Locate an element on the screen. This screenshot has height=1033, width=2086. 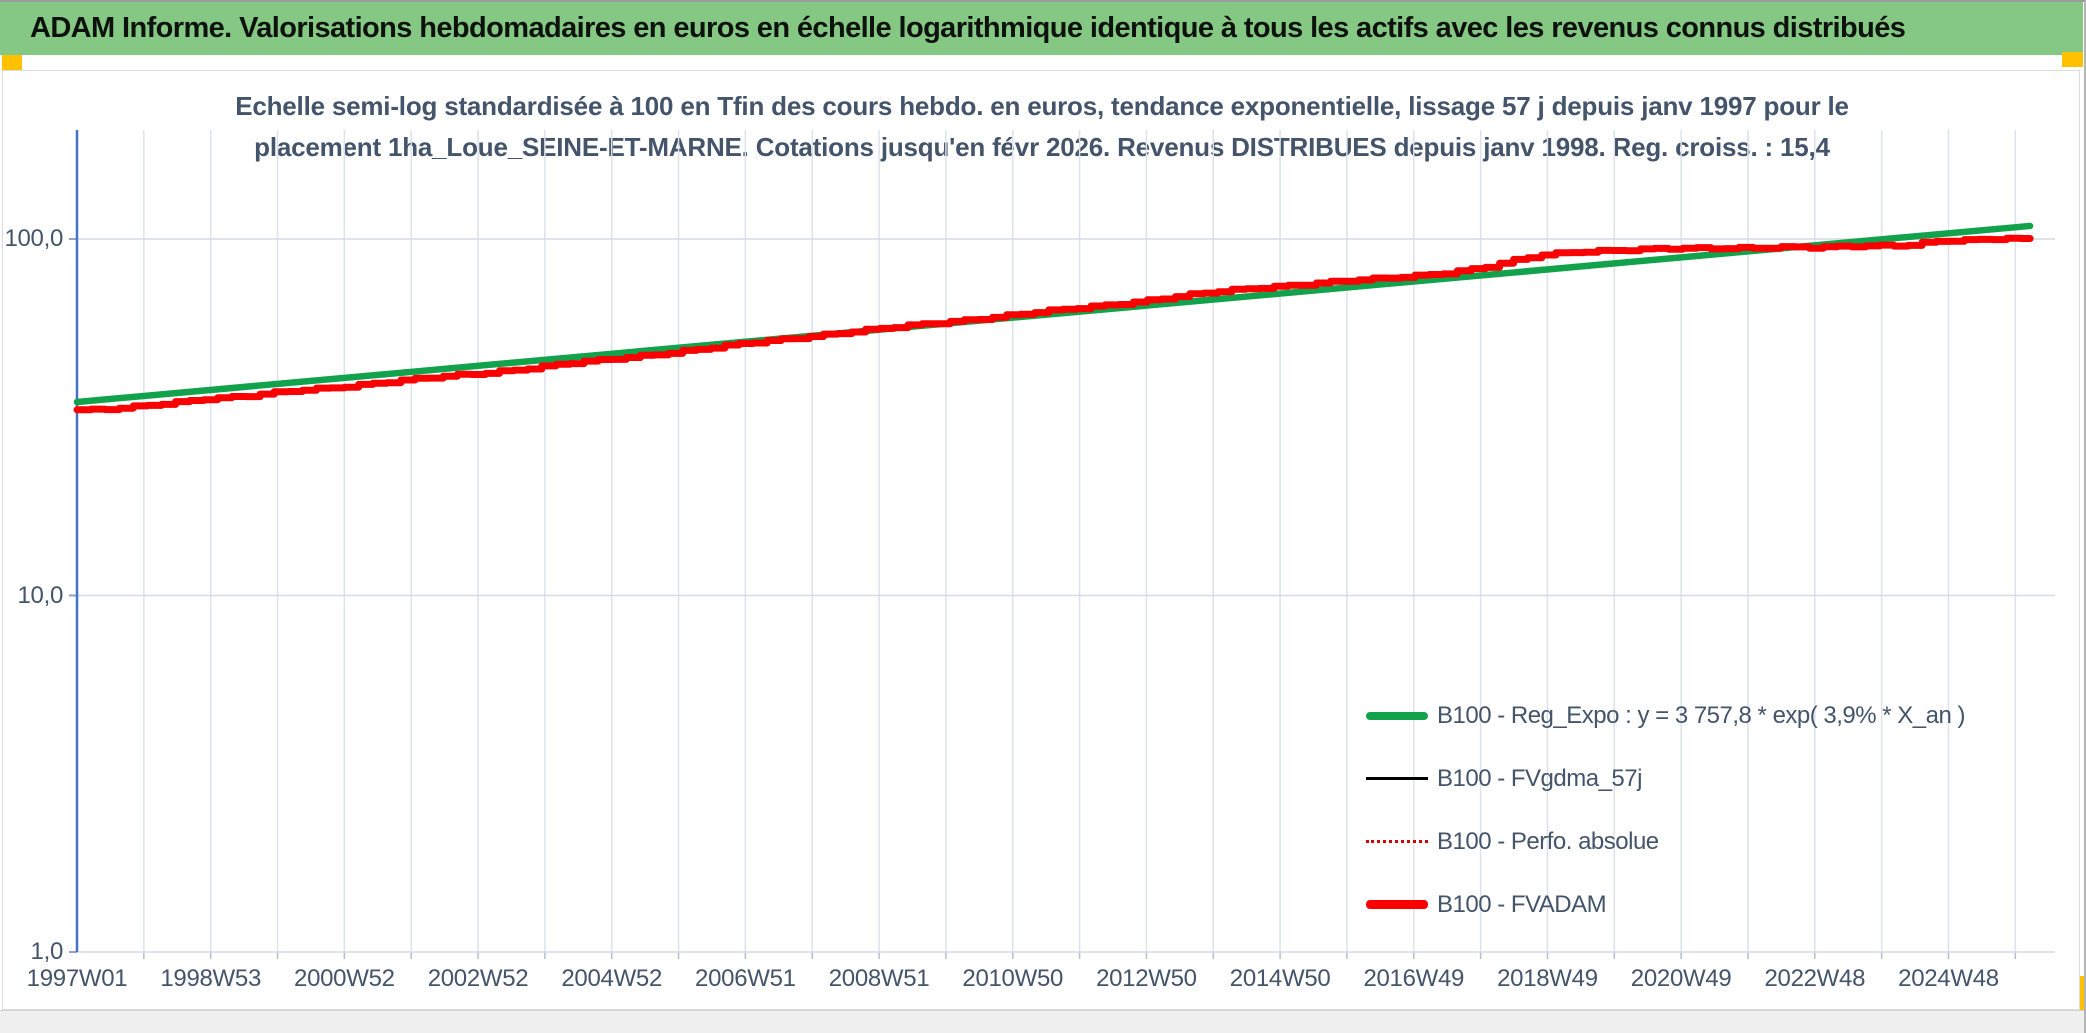
x-tick-label: 2016W49 is located at coordinates (1414, 978).